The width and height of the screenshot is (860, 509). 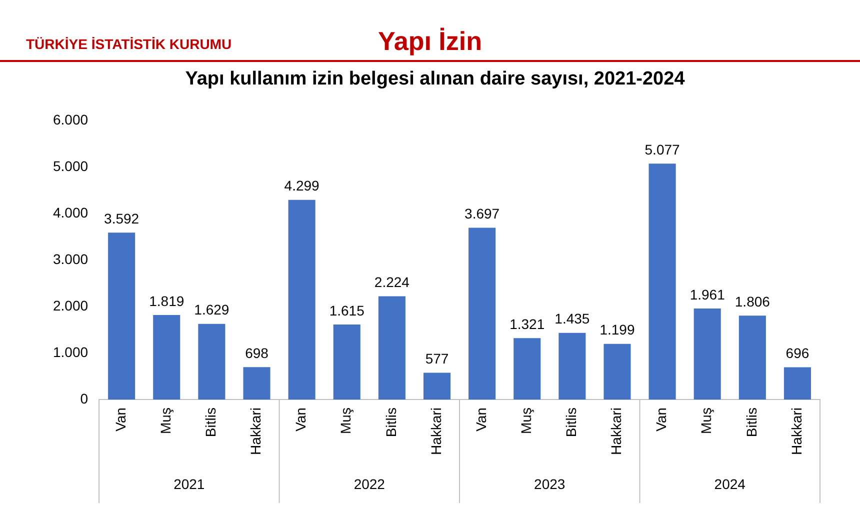 I want to click on text: 2021, so click(x=189, y=484).